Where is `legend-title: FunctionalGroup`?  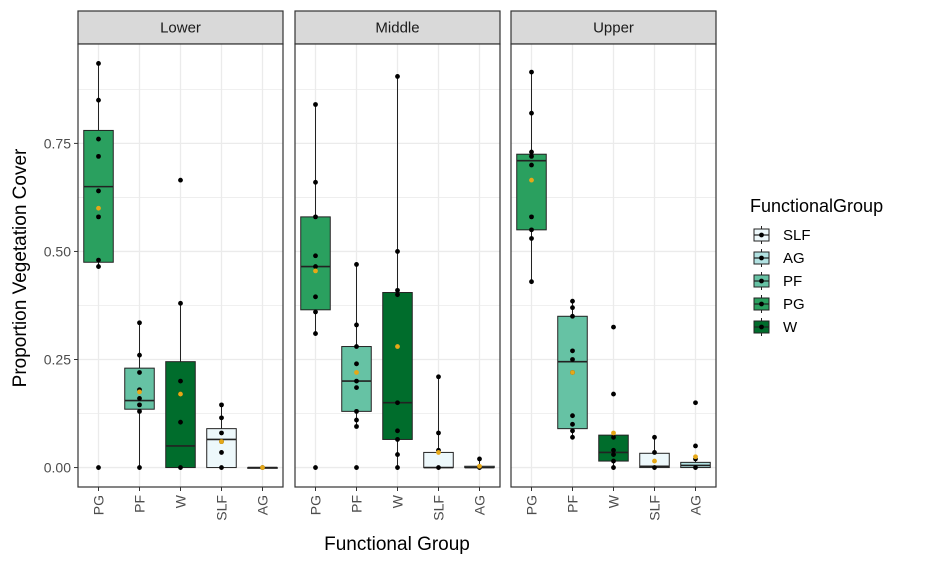 legend-title: FunctionalGroup is located at coordinates (816, 206).